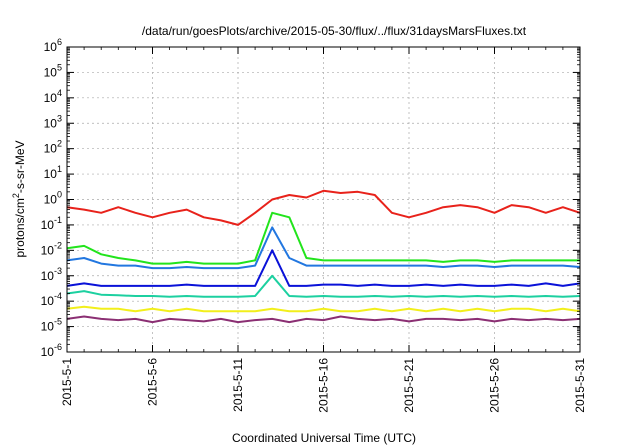 This screenshot has height=448, width=640. I want to click on y-tick-label: 10¹, so click(53, 172).